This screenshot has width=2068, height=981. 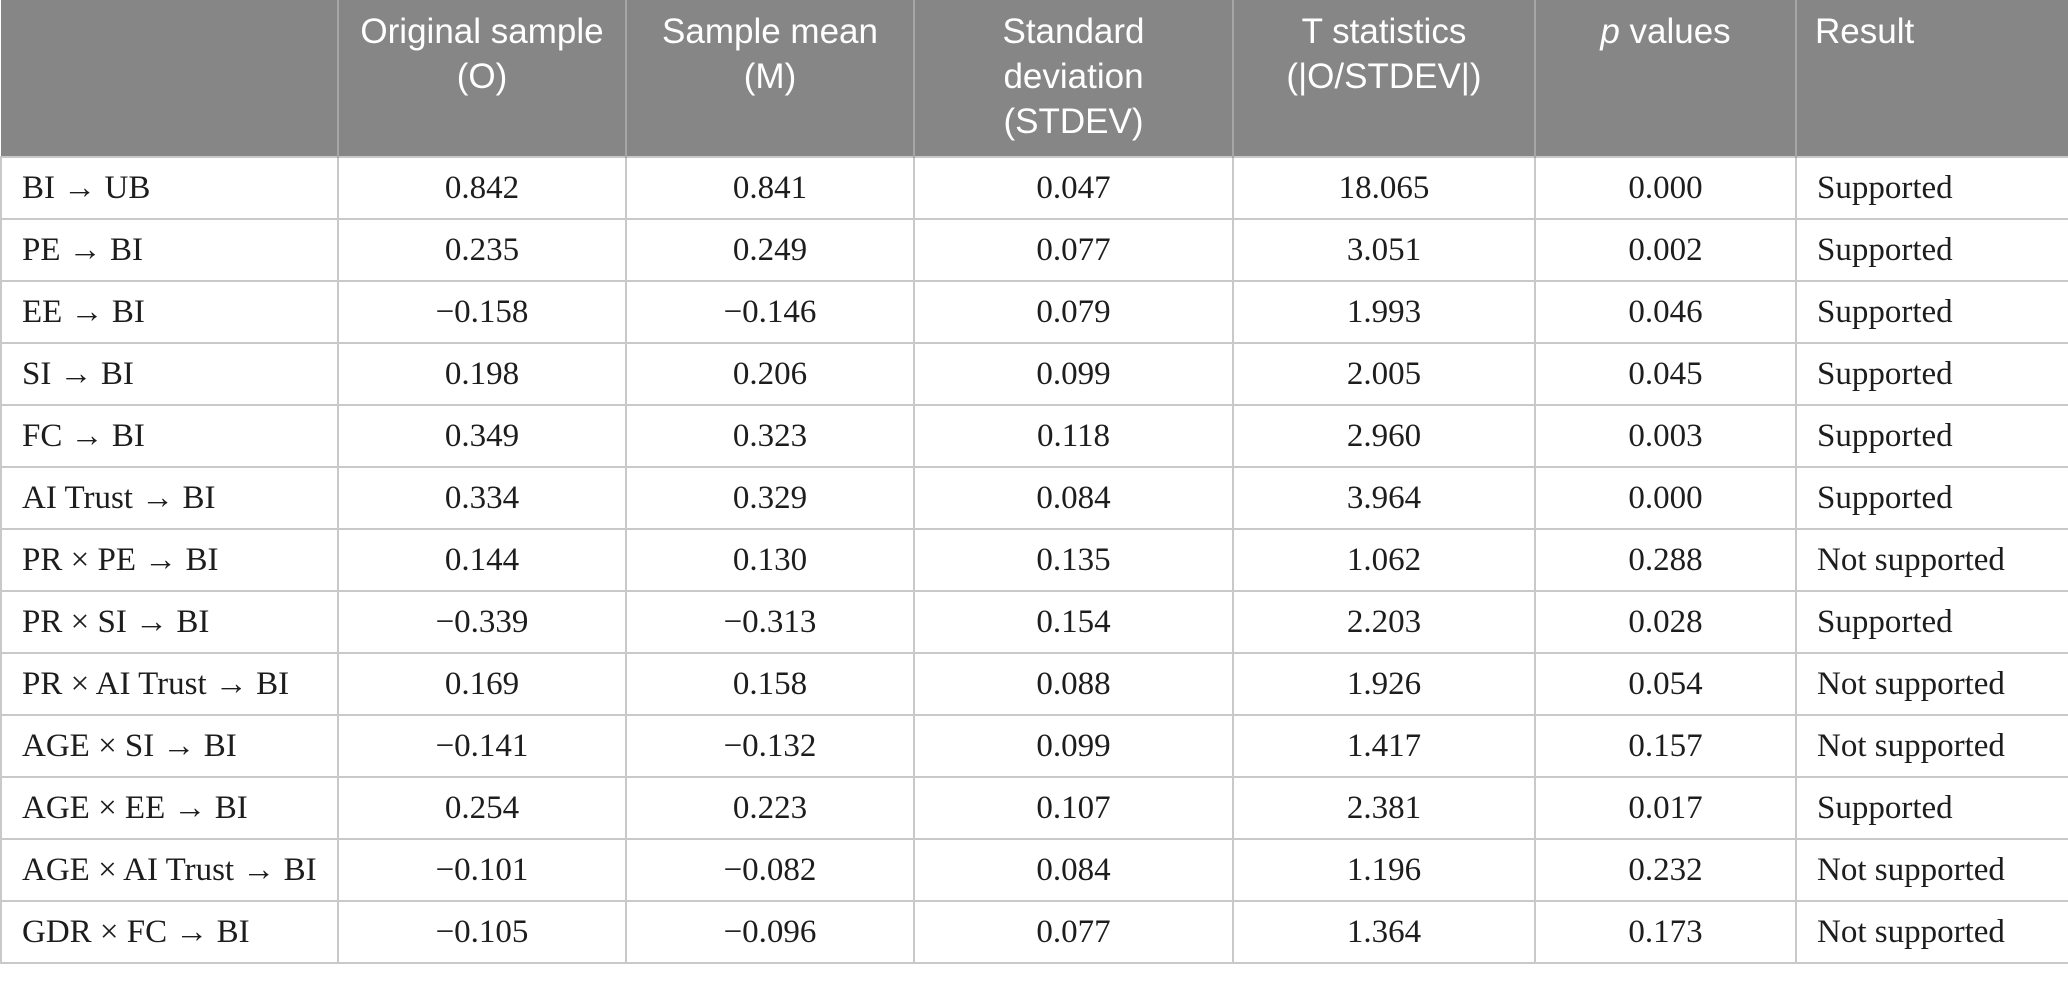 What do you see at coordinates (770, 54) in the screenshot?
I see `column-header-sample-mean-label: Sample mean (M)` at bounding box center [770, 54].